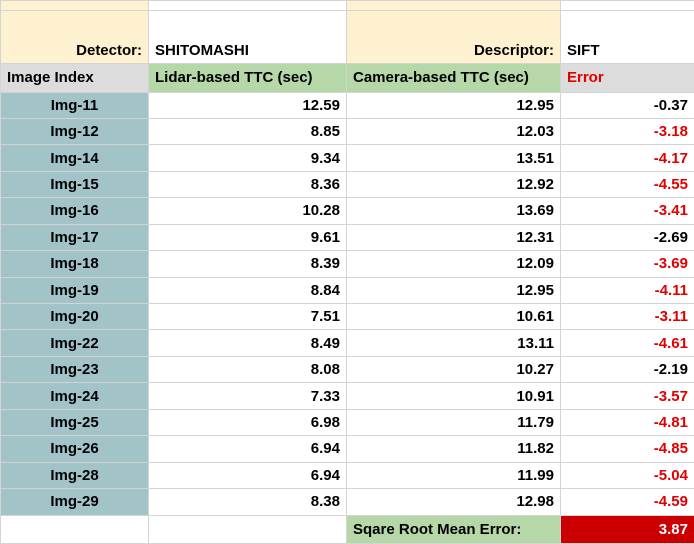 The height and width of the screenshot is (544, 694). Describe the element at coordinates (74, 422) in the screenshot. I see `image-index-cell: Img-25` at that location.